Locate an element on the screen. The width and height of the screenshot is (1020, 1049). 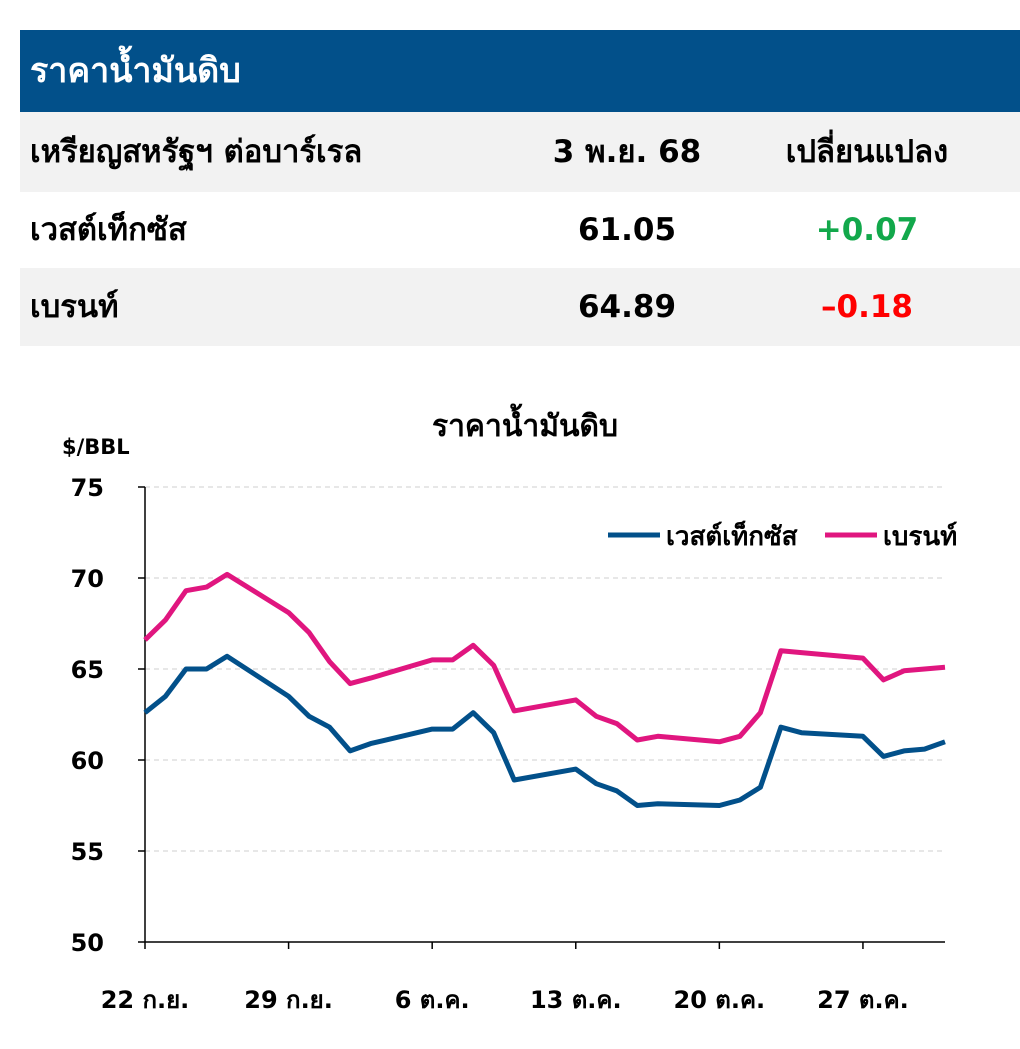
row-price: 64.89 is located at coordinates (627, 307).